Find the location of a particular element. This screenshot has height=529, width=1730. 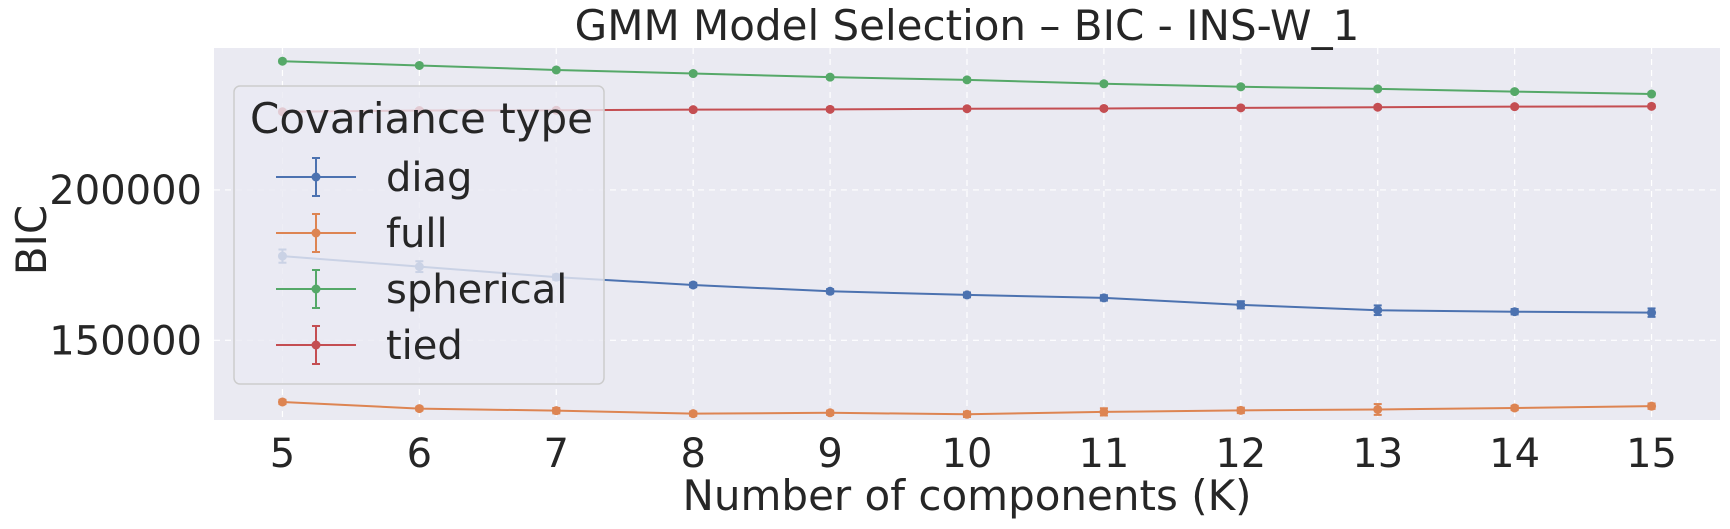

legend-entry-diag: diag is located at coordinates (374, 178).